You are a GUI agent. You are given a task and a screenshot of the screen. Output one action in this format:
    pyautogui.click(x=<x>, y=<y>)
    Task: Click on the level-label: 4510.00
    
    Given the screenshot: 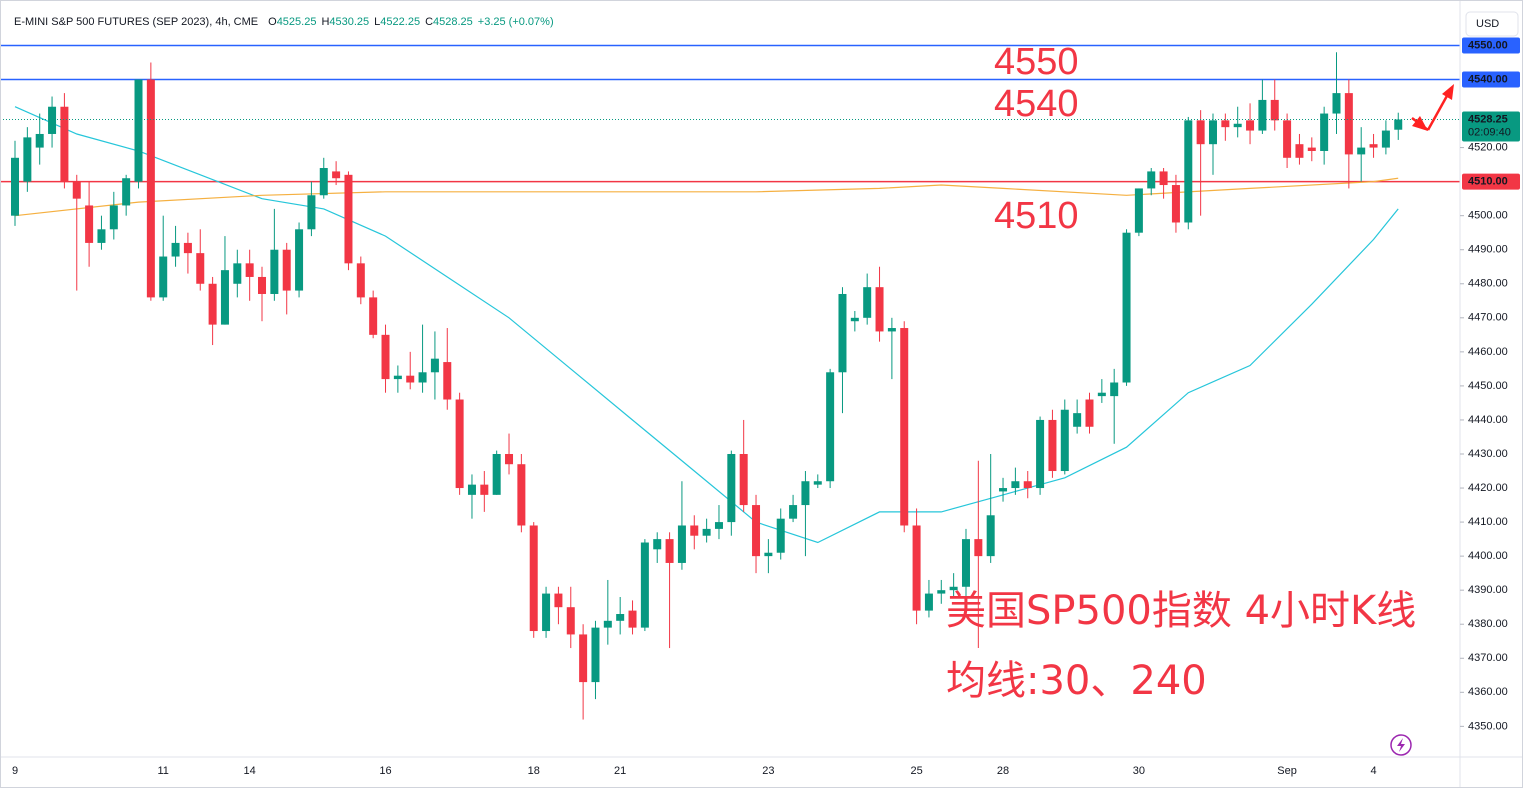 What is the action you would take?
    pyautogui.click(x=1488, y=182)
    